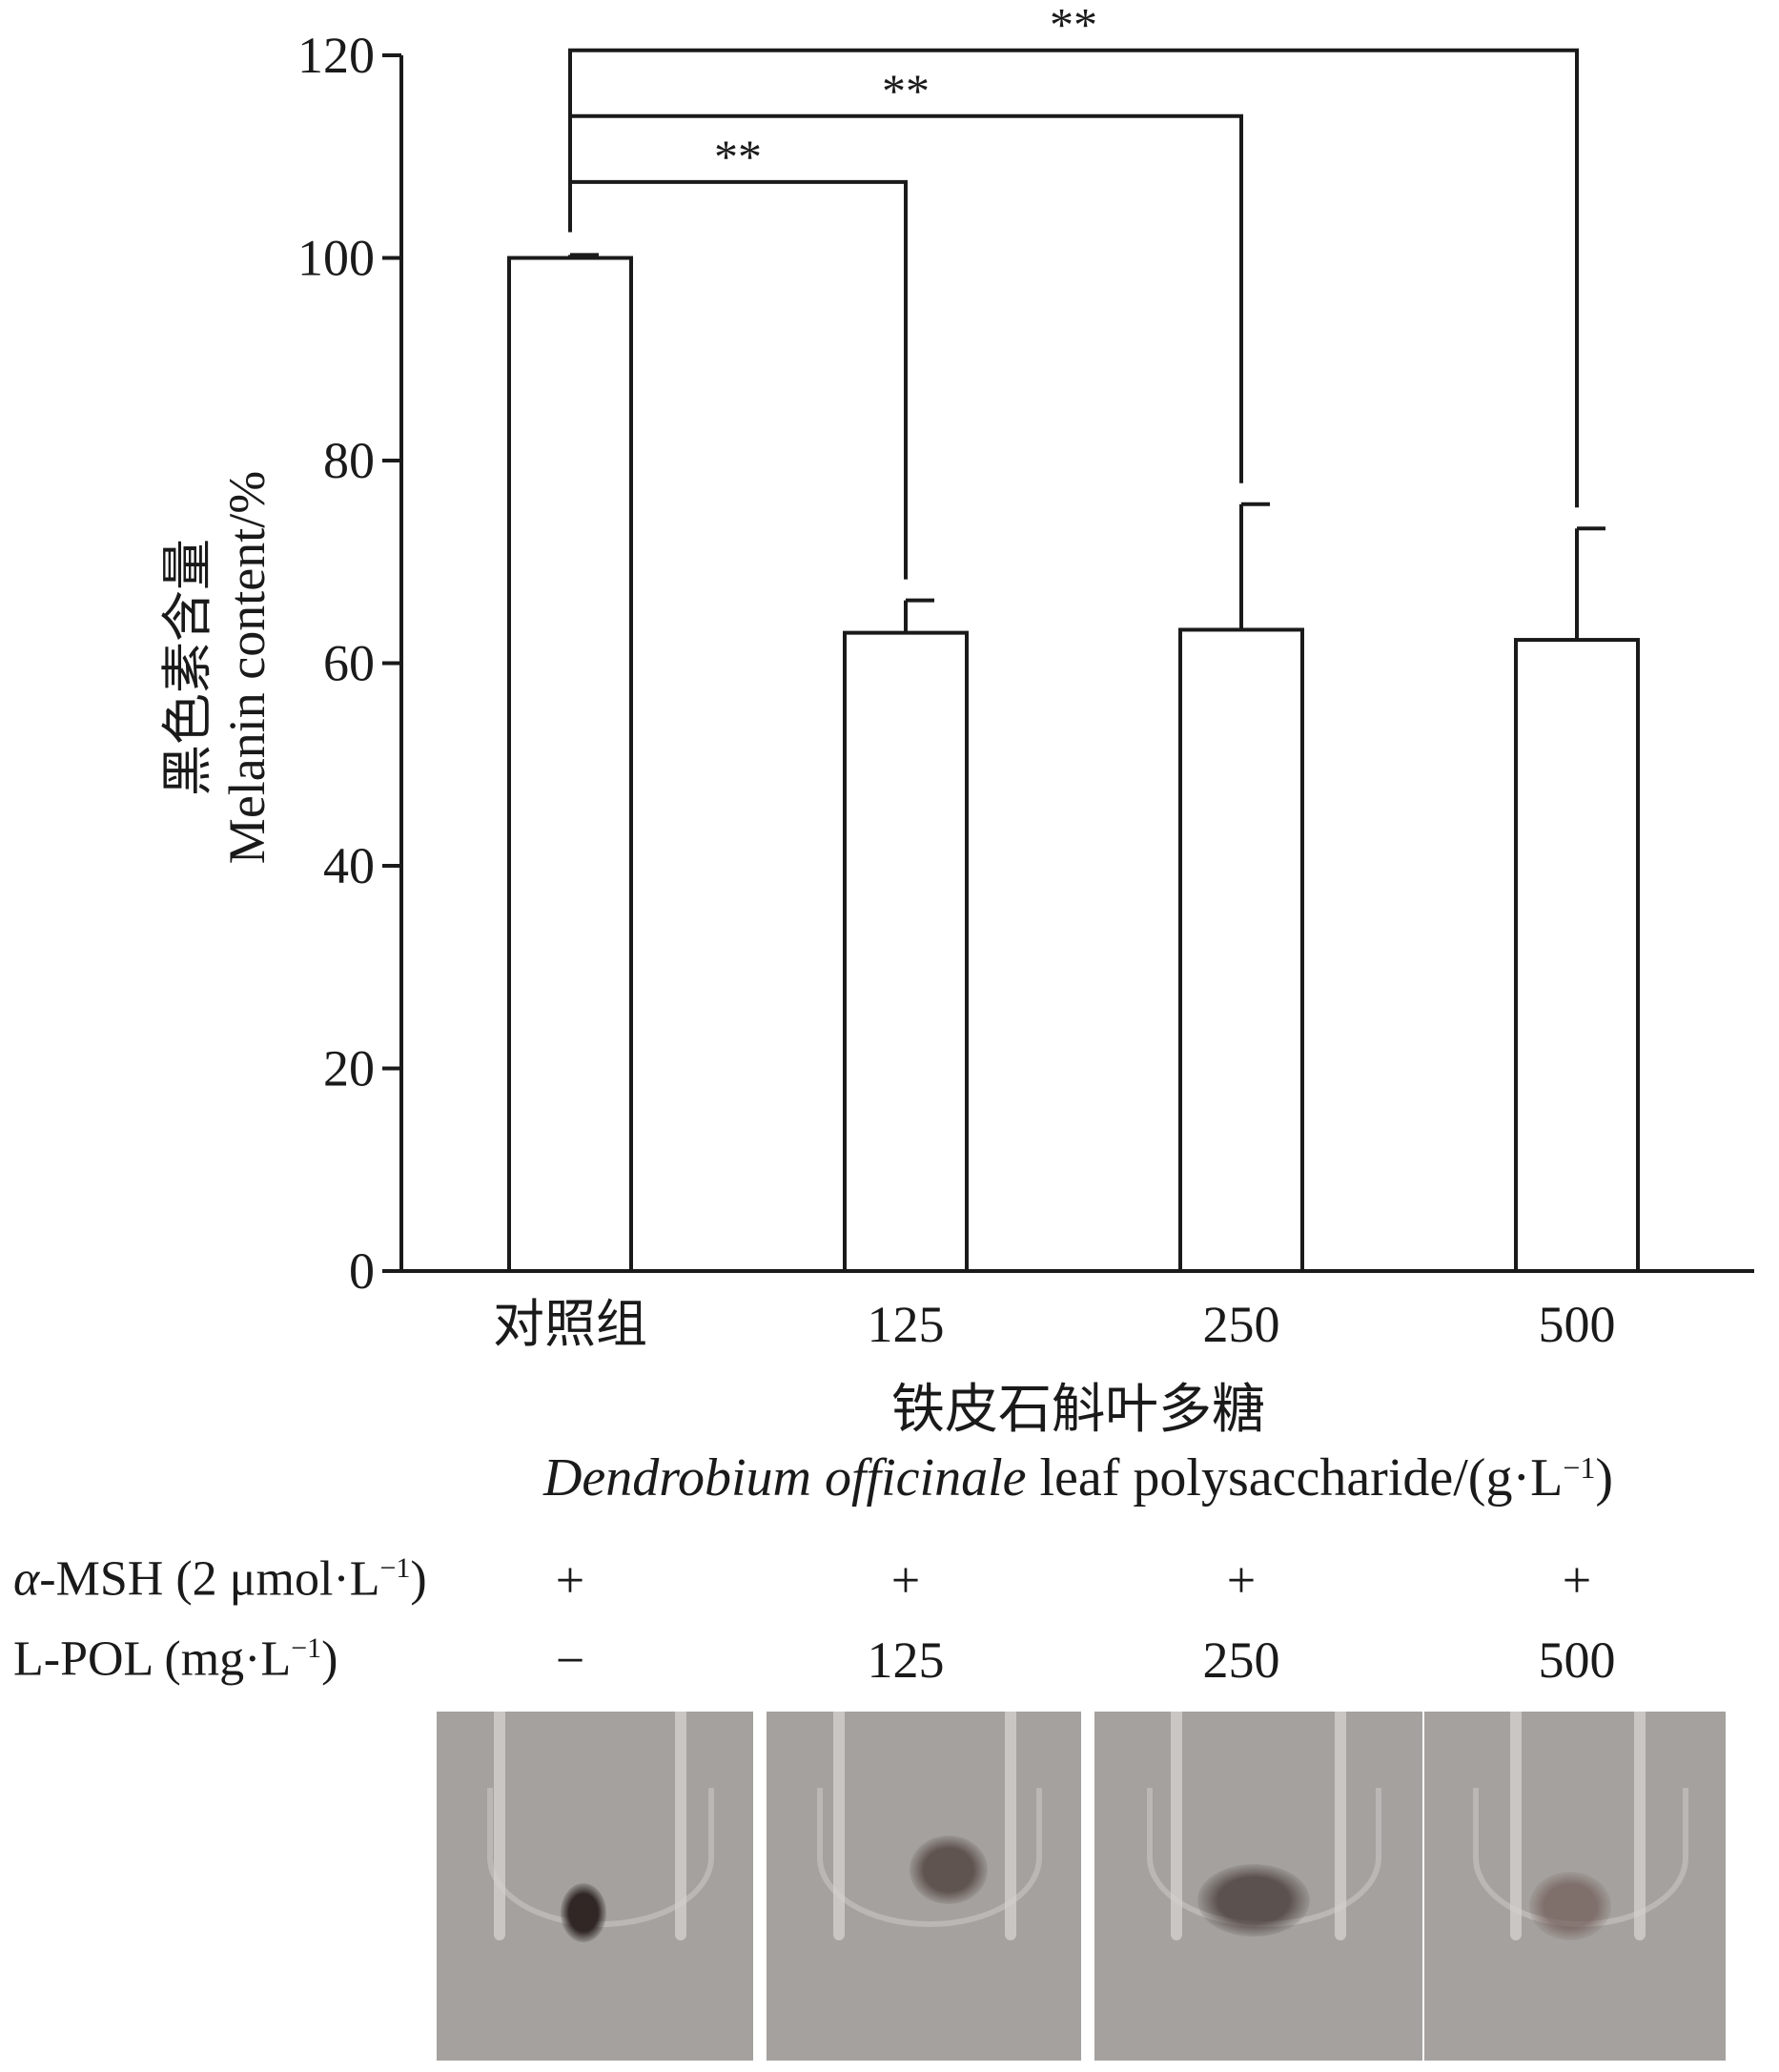  What do you see at coordinates (152, 1659) in the screenshot?
I see `l-pol-label-text: L-POL (mg·L` at bounding box center [152, 1659].